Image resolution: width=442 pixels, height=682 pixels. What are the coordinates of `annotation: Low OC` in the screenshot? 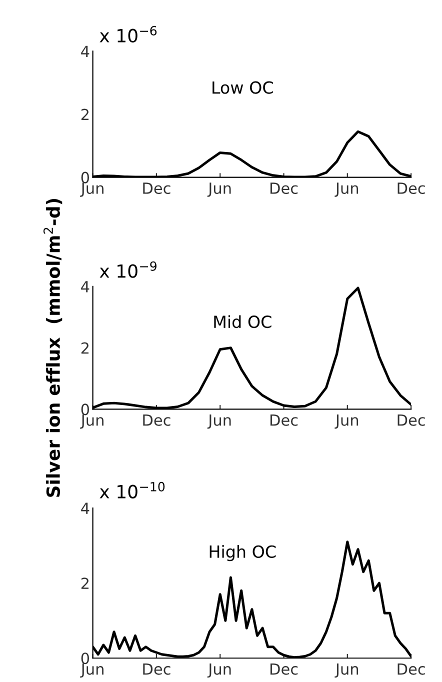 It's located at (242, 87).